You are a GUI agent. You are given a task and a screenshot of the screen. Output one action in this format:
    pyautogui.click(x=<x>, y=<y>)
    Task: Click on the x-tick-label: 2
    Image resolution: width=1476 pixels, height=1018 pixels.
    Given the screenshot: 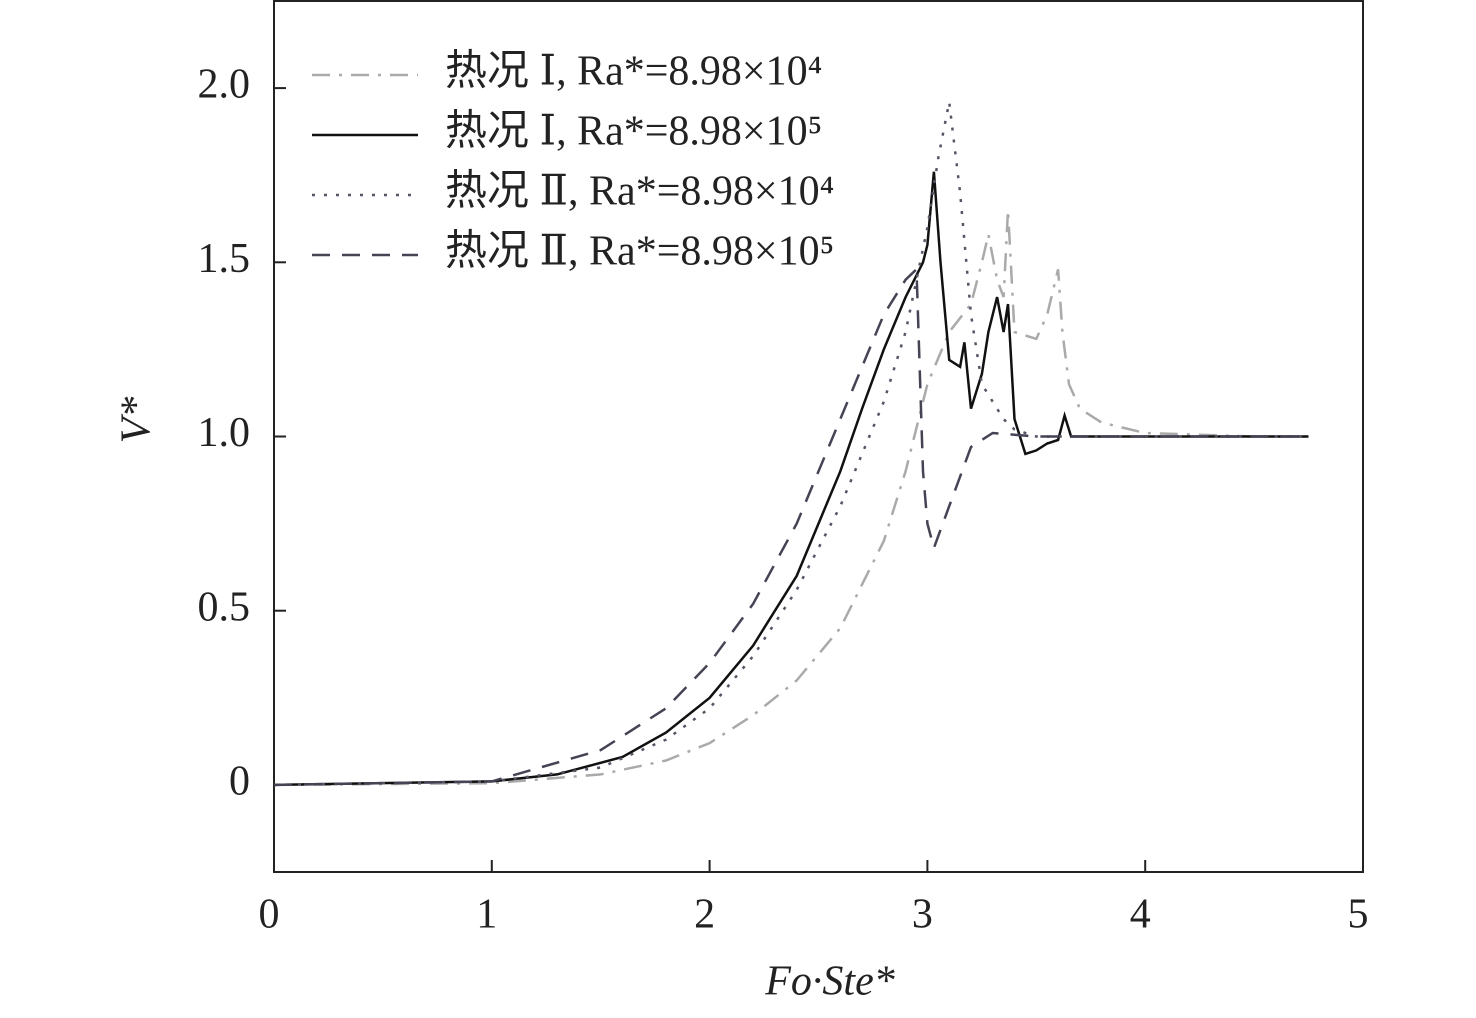 What is the action you would take?
    pyautogui.click(x=704, y=915)
    